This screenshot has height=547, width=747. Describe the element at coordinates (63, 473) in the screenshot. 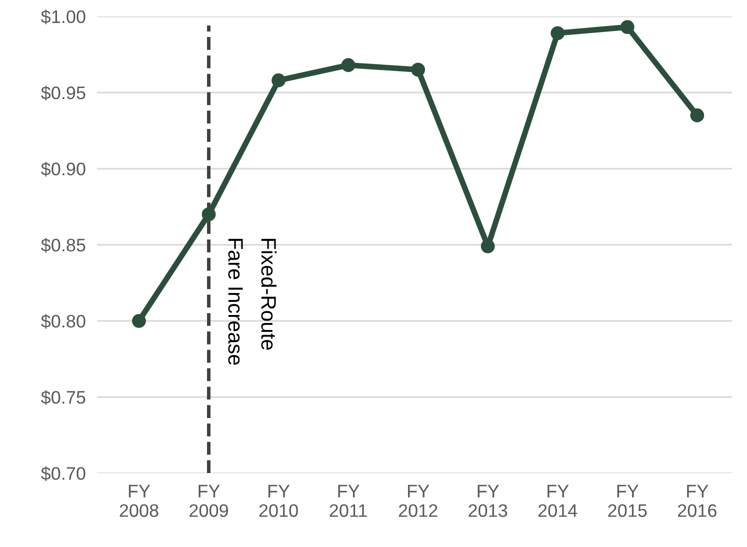

I see `y-tick-label: $0.70` at that location.